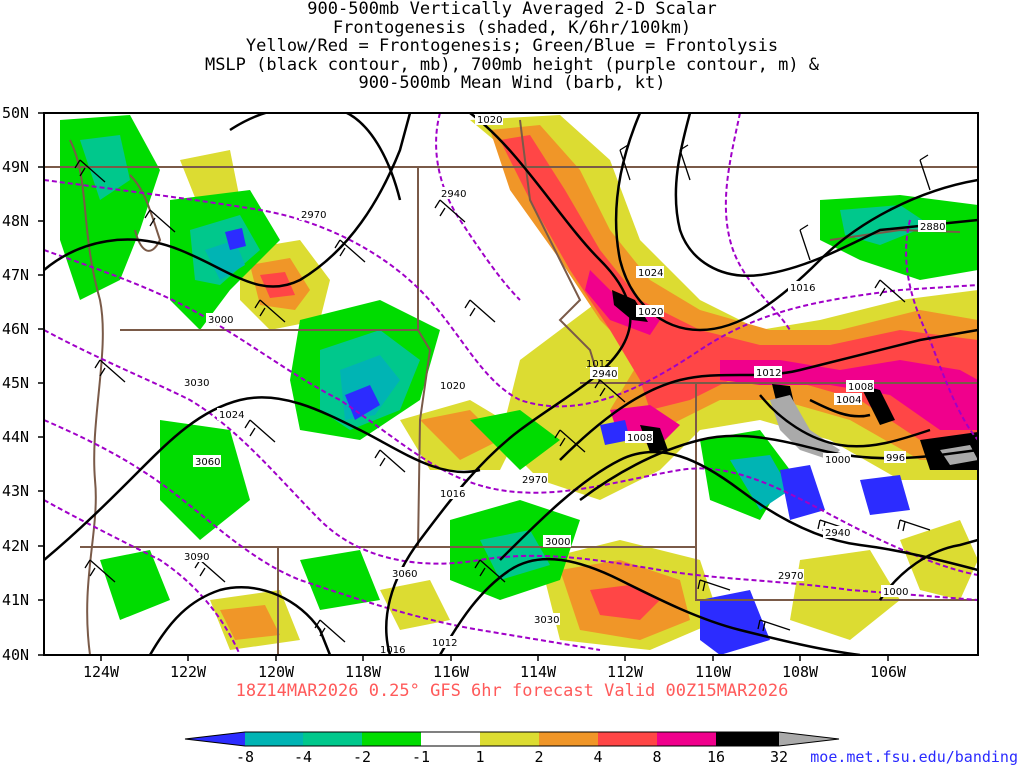  Describe the element at coordinates (512, 27) in the screenshot. I see `title-line: Frontogenesis (shaded, K/6hr/100km)` at that location.